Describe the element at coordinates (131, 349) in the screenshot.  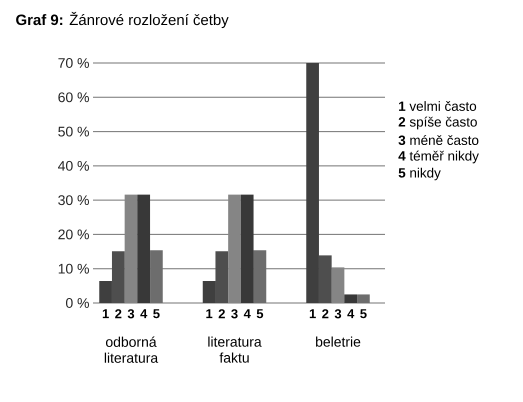
I see `x-tick-label: odborná literatura` at that location.